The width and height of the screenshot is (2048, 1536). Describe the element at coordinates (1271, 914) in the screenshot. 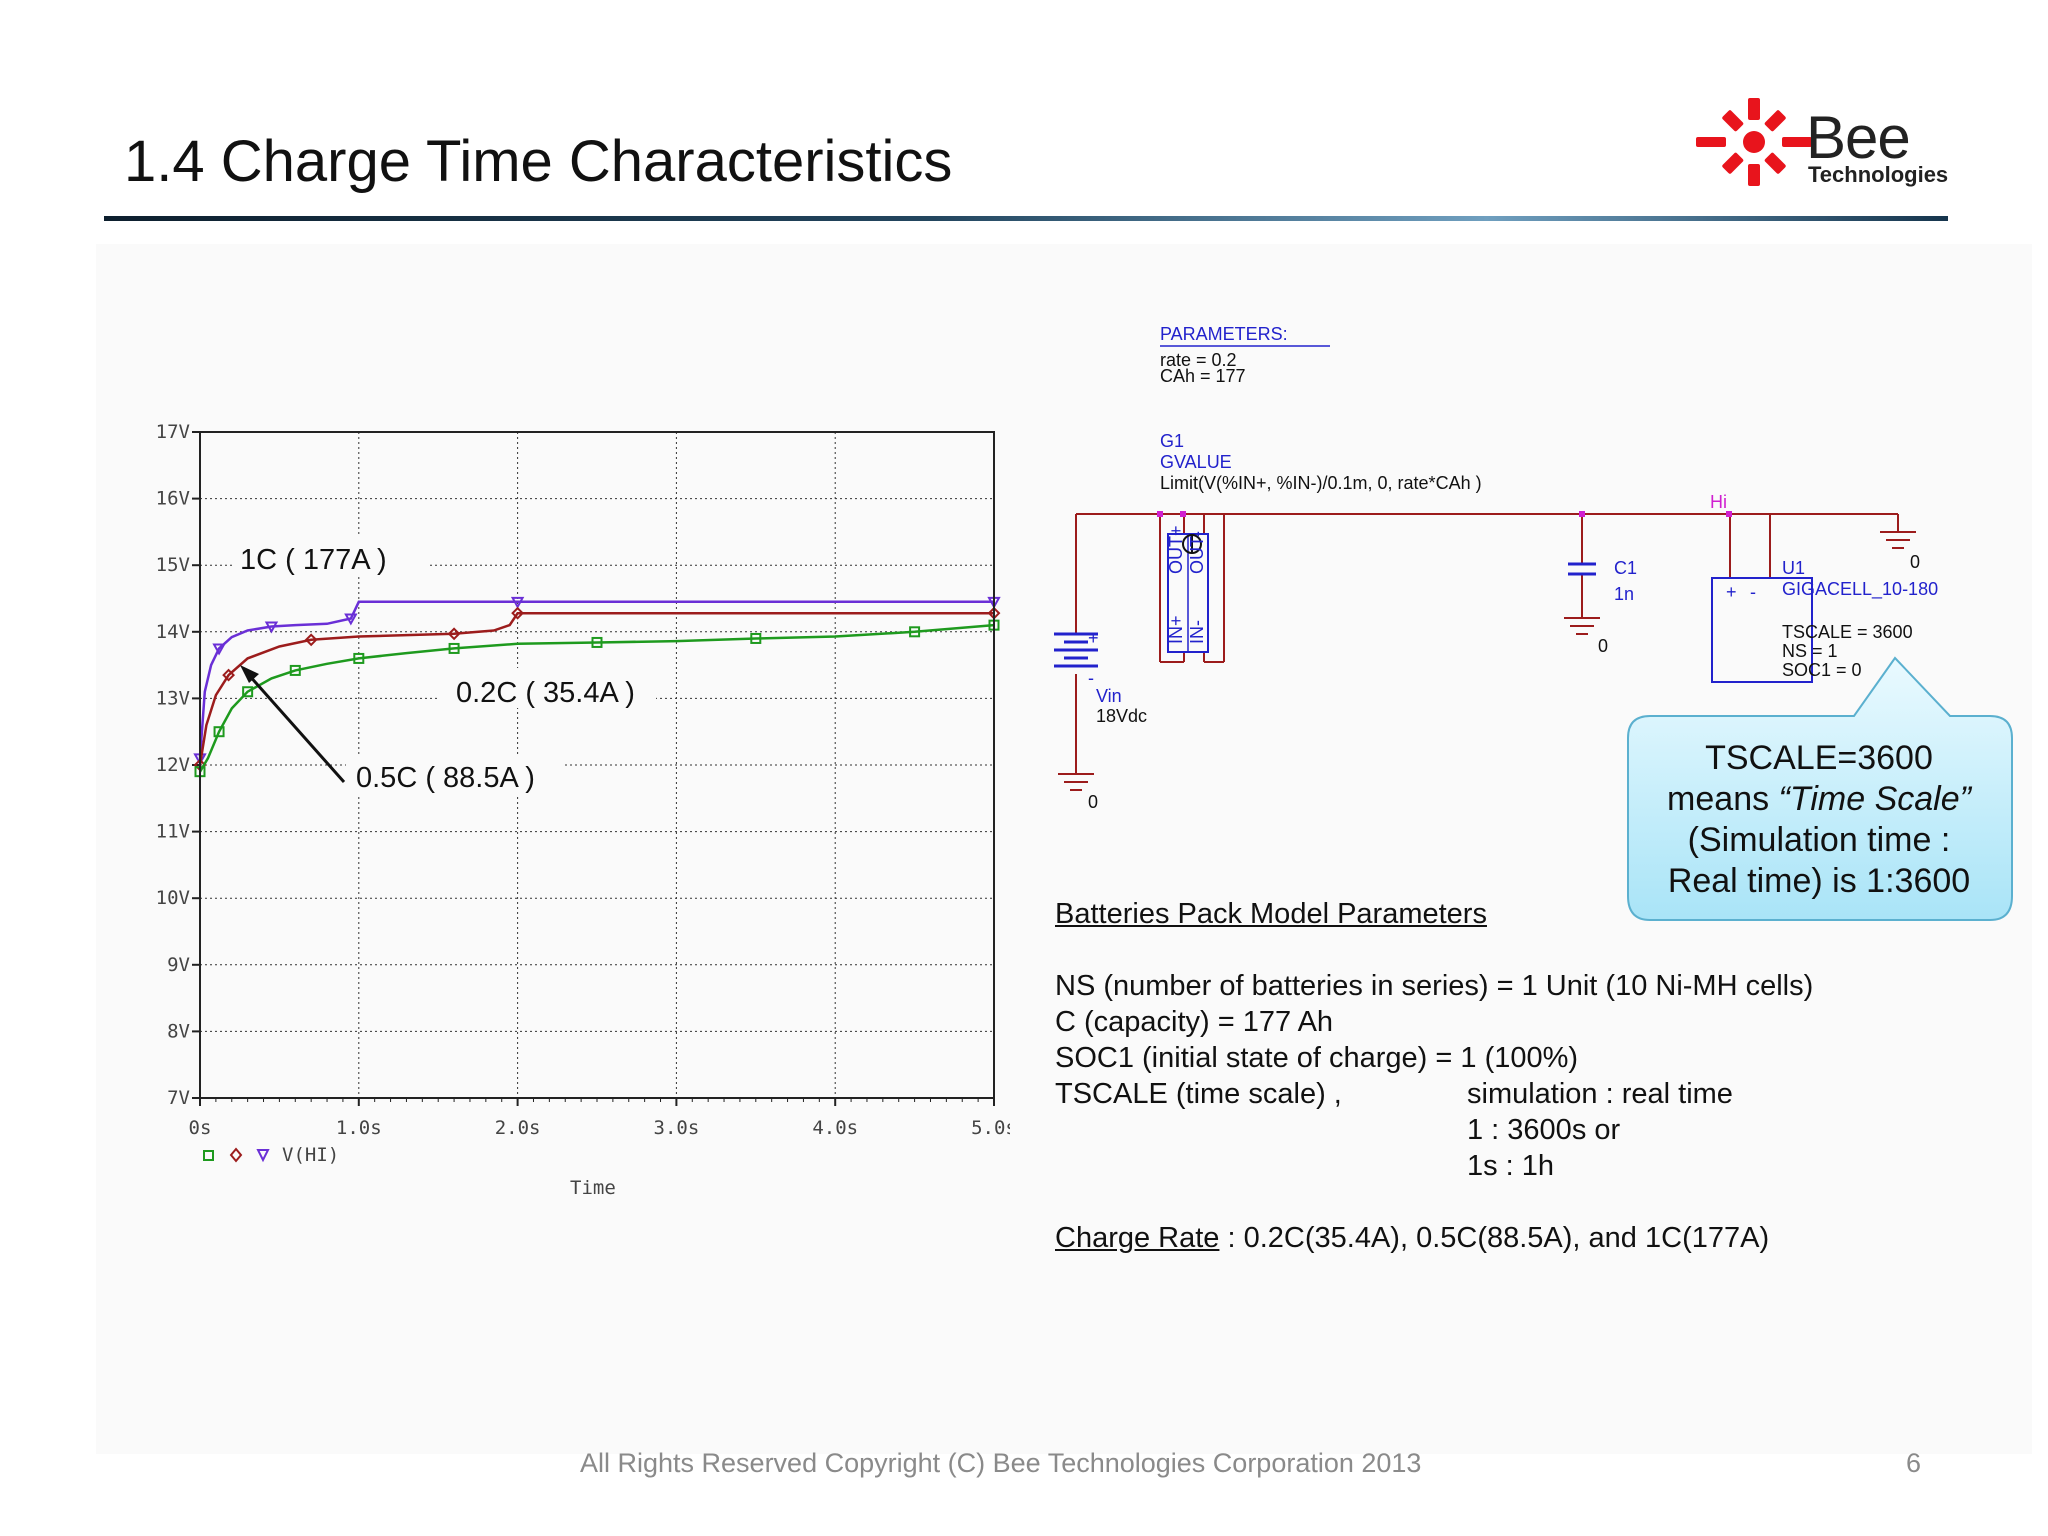

I see `params-heading: Batteries Pack Model Parameters` at that location.